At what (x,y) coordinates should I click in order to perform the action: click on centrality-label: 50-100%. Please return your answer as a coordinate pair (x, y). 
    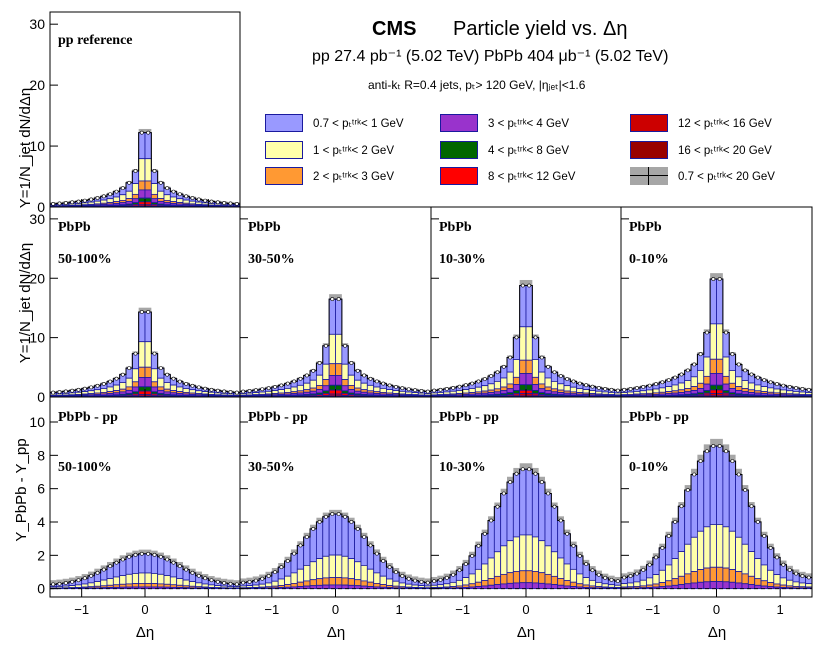
    Looking at the image, I should click on (85, 467).